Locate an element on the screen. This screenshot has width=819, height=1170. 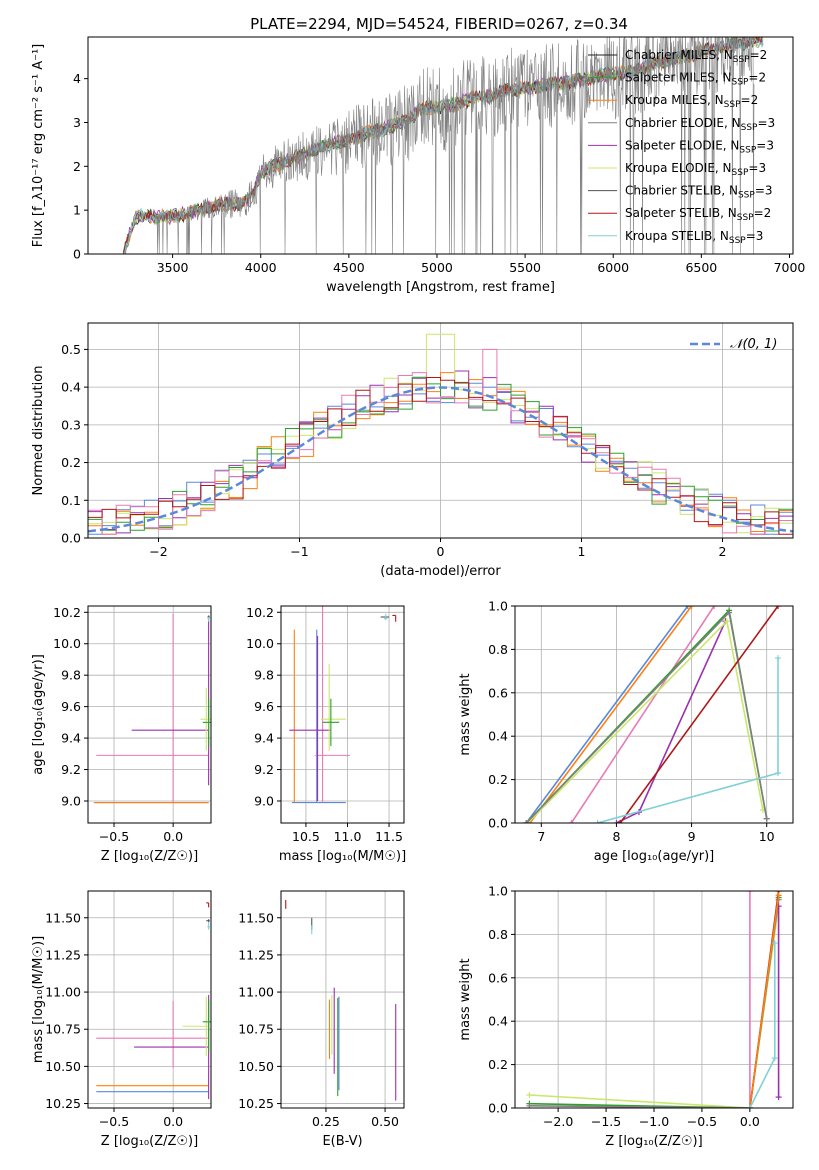
y-tick-label: 11.25 is located at coordinates (63, 954).